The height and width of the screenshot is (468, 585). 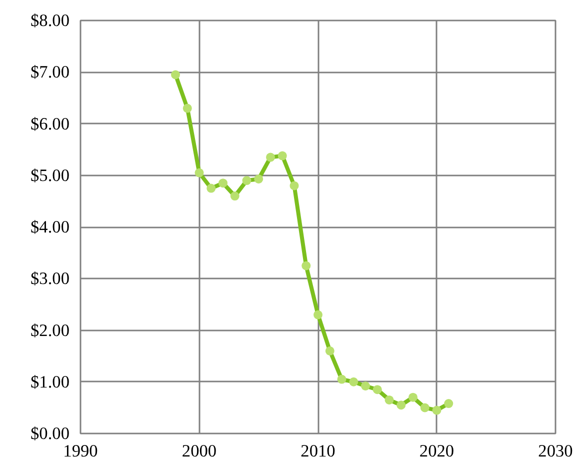 I want to click on y-tick-label: $7.00, so click(x=50, y=72).